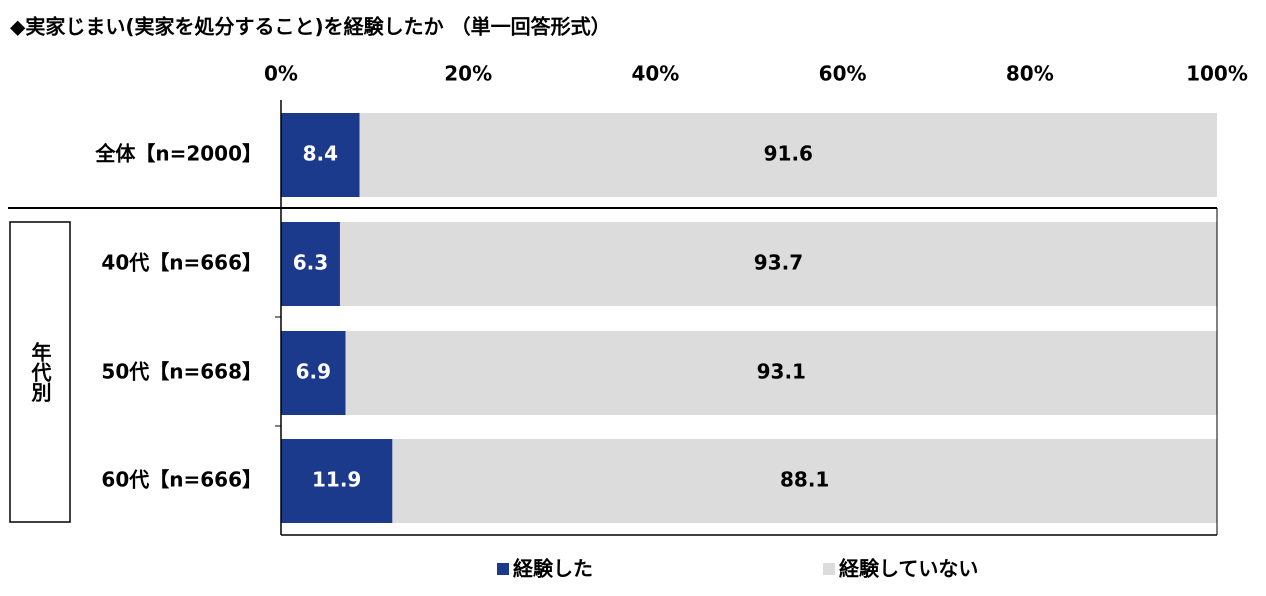  What do you see at coordinates (553, 569) in the screenshot?
I see `legend-label: 経験した` at bounding box center [553, 569].